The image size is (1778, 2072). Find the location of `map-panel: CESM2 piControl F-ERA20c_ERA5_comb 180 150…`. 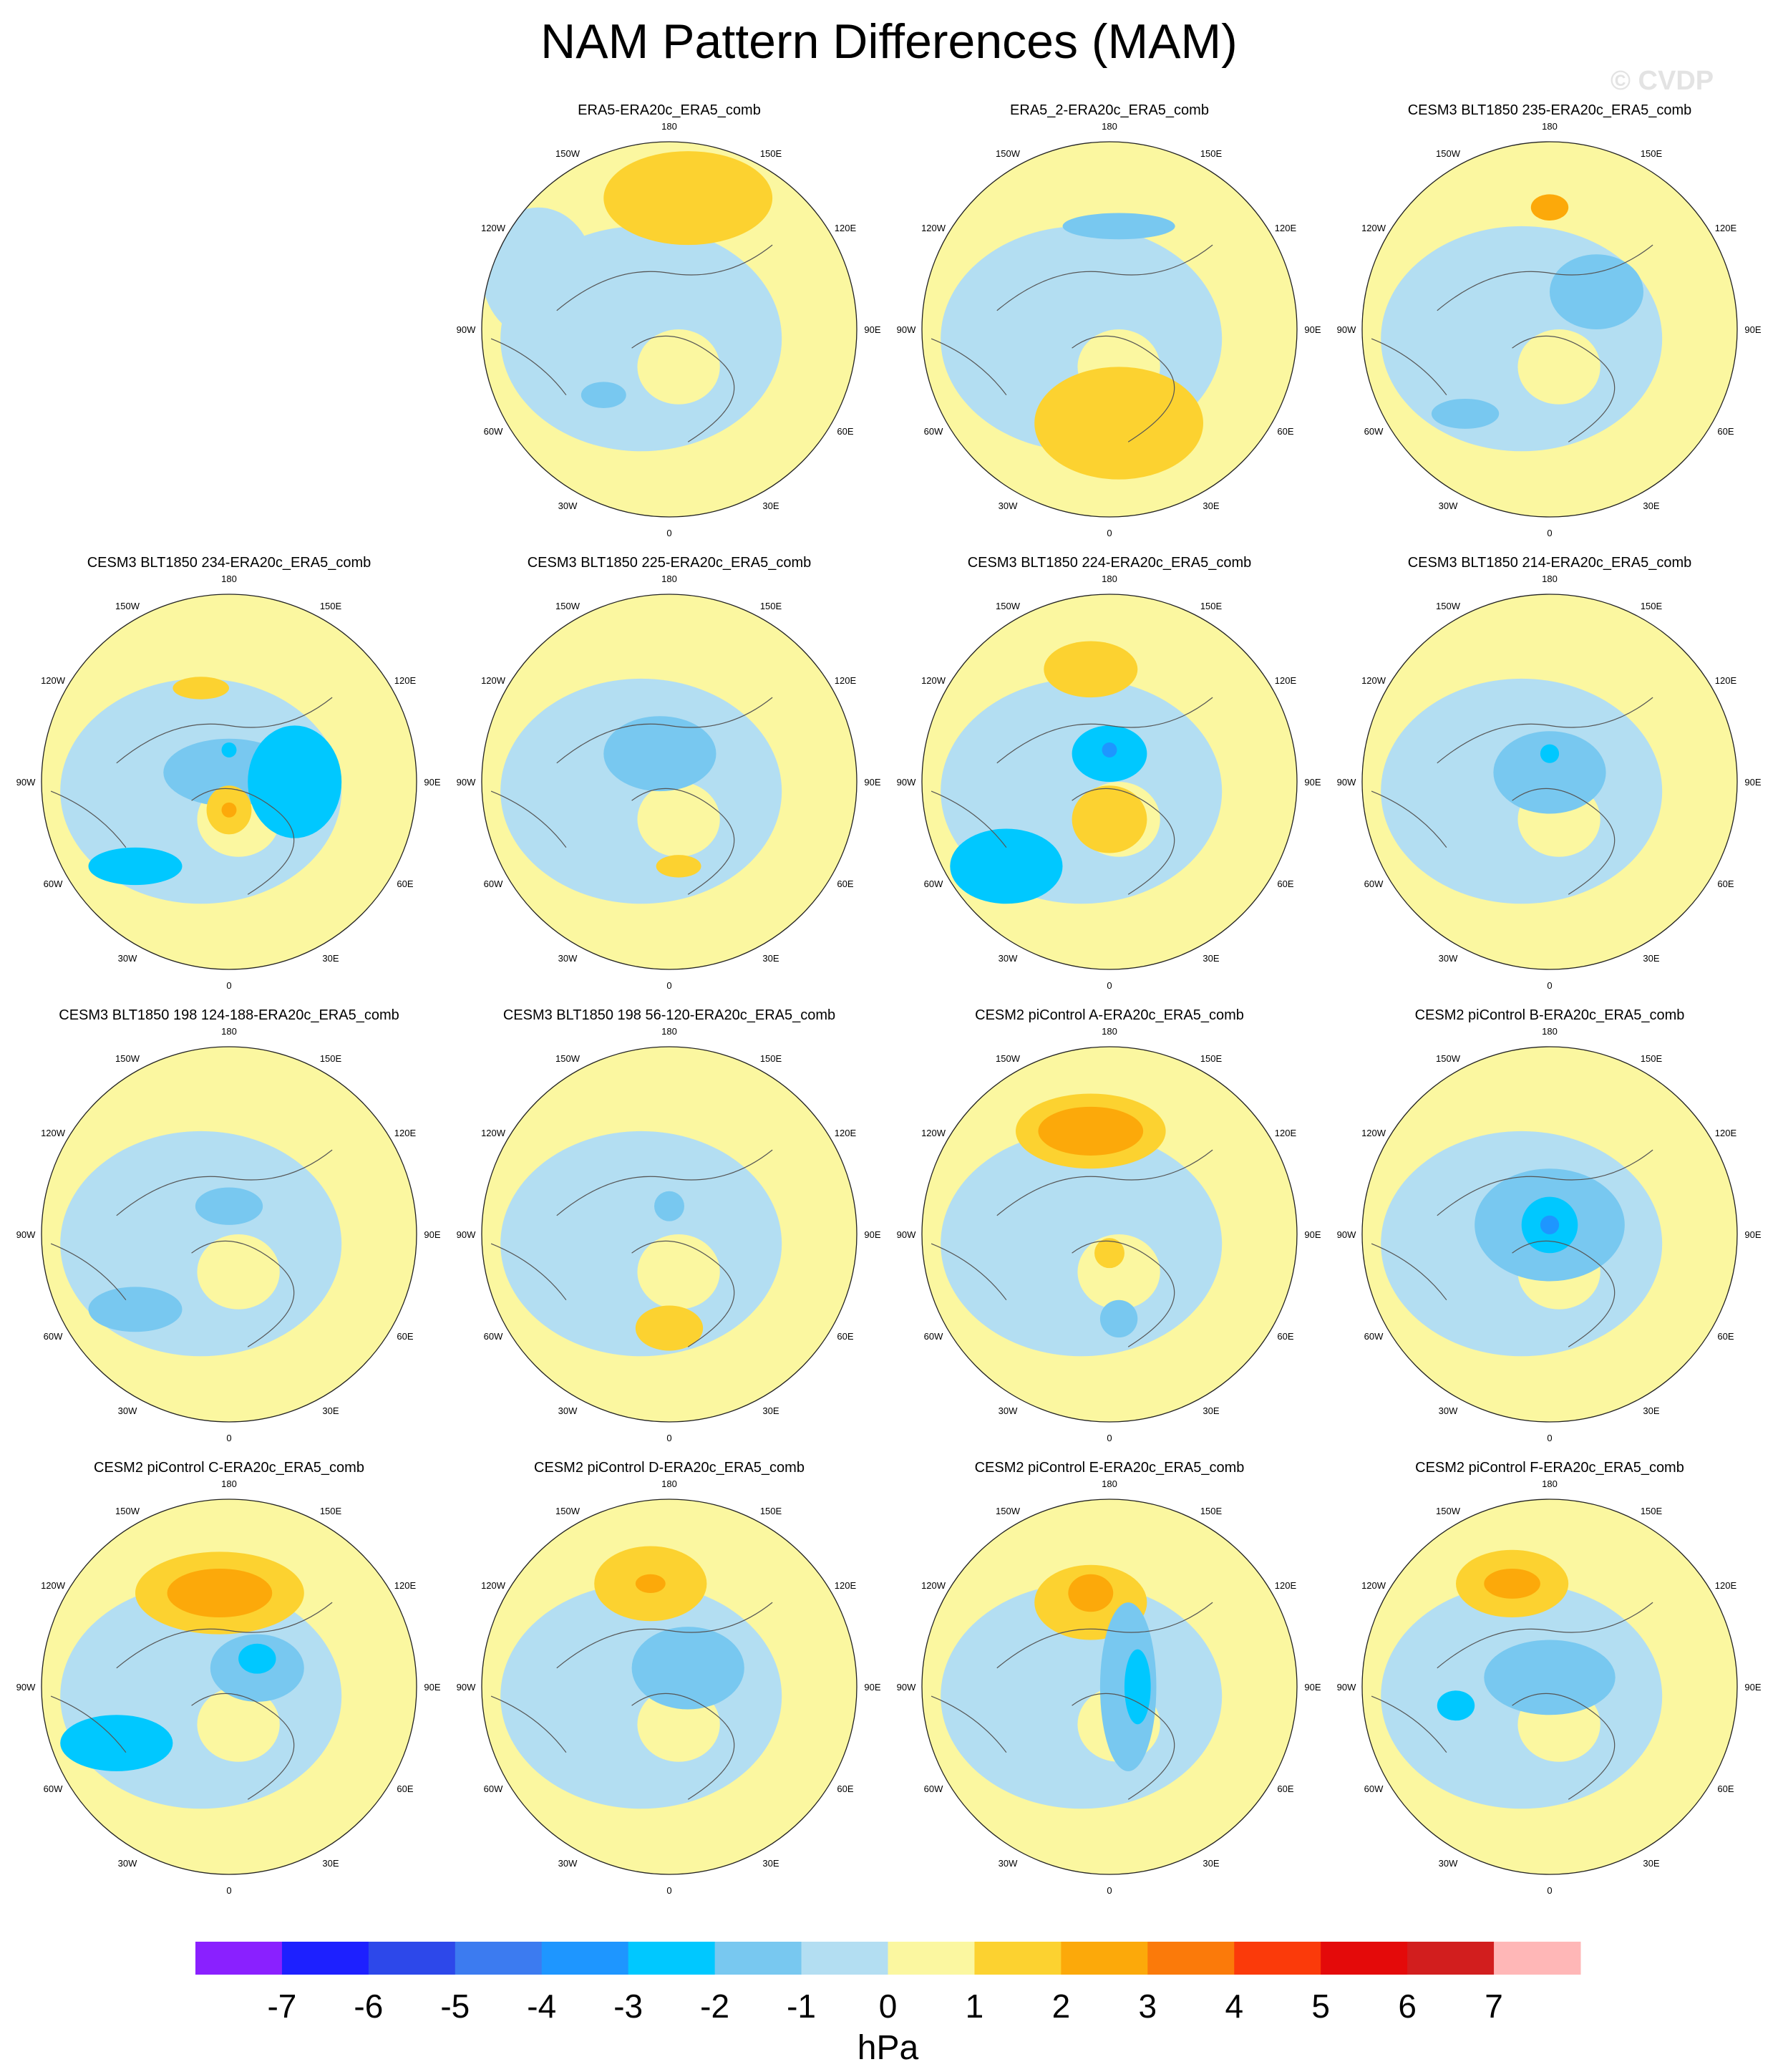

map-panel: CESM2 piControl F-ERA20c_ERA5_comb 180 150… is located at coordinates (1549, 1678).